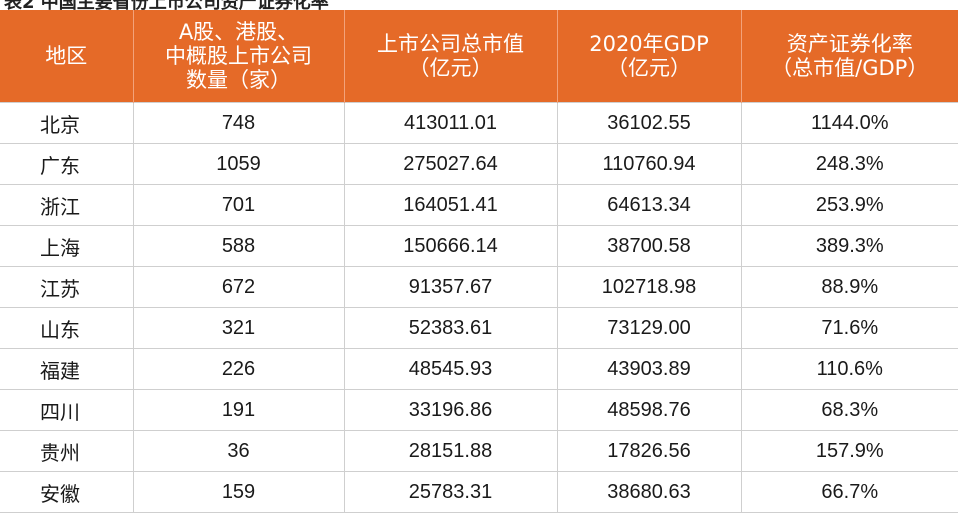  What do you see at coordinates (849, 492) in the screenshot?
I see `cell-securitization-rate: 66.7%` at bounding box center [849, 492].